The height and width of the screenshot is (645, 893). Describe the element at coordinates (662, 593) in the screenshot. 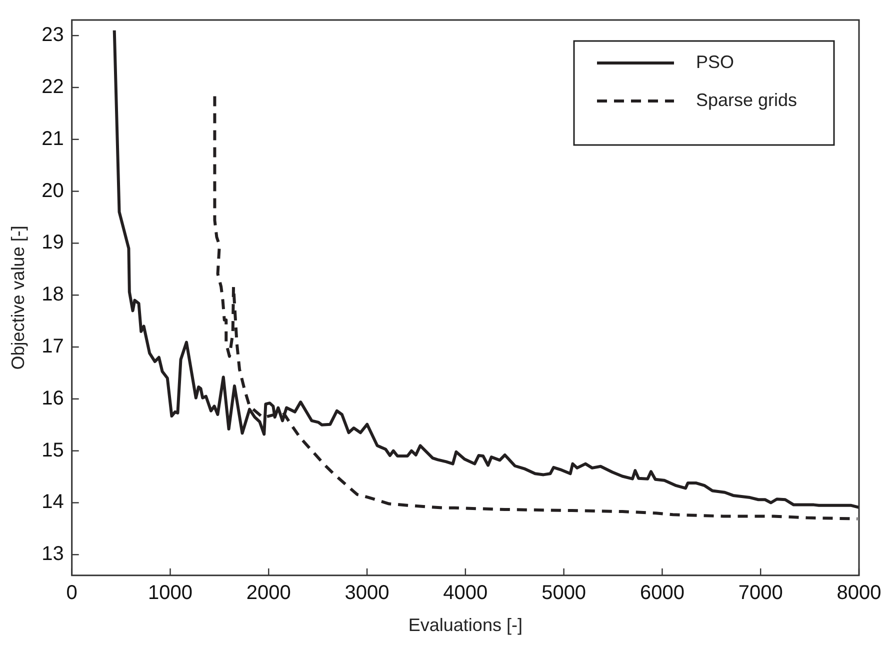

I see `x-tick-label: 6000` at that location.